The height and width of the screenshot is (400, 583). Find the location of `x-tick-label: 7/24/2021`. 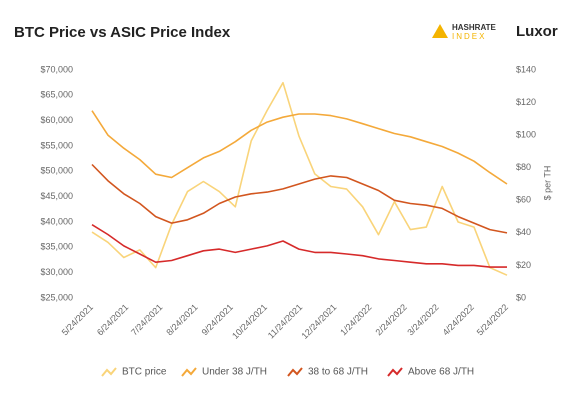

x-tick-label: 7/24/2021 is located at coordinates (146, 319).